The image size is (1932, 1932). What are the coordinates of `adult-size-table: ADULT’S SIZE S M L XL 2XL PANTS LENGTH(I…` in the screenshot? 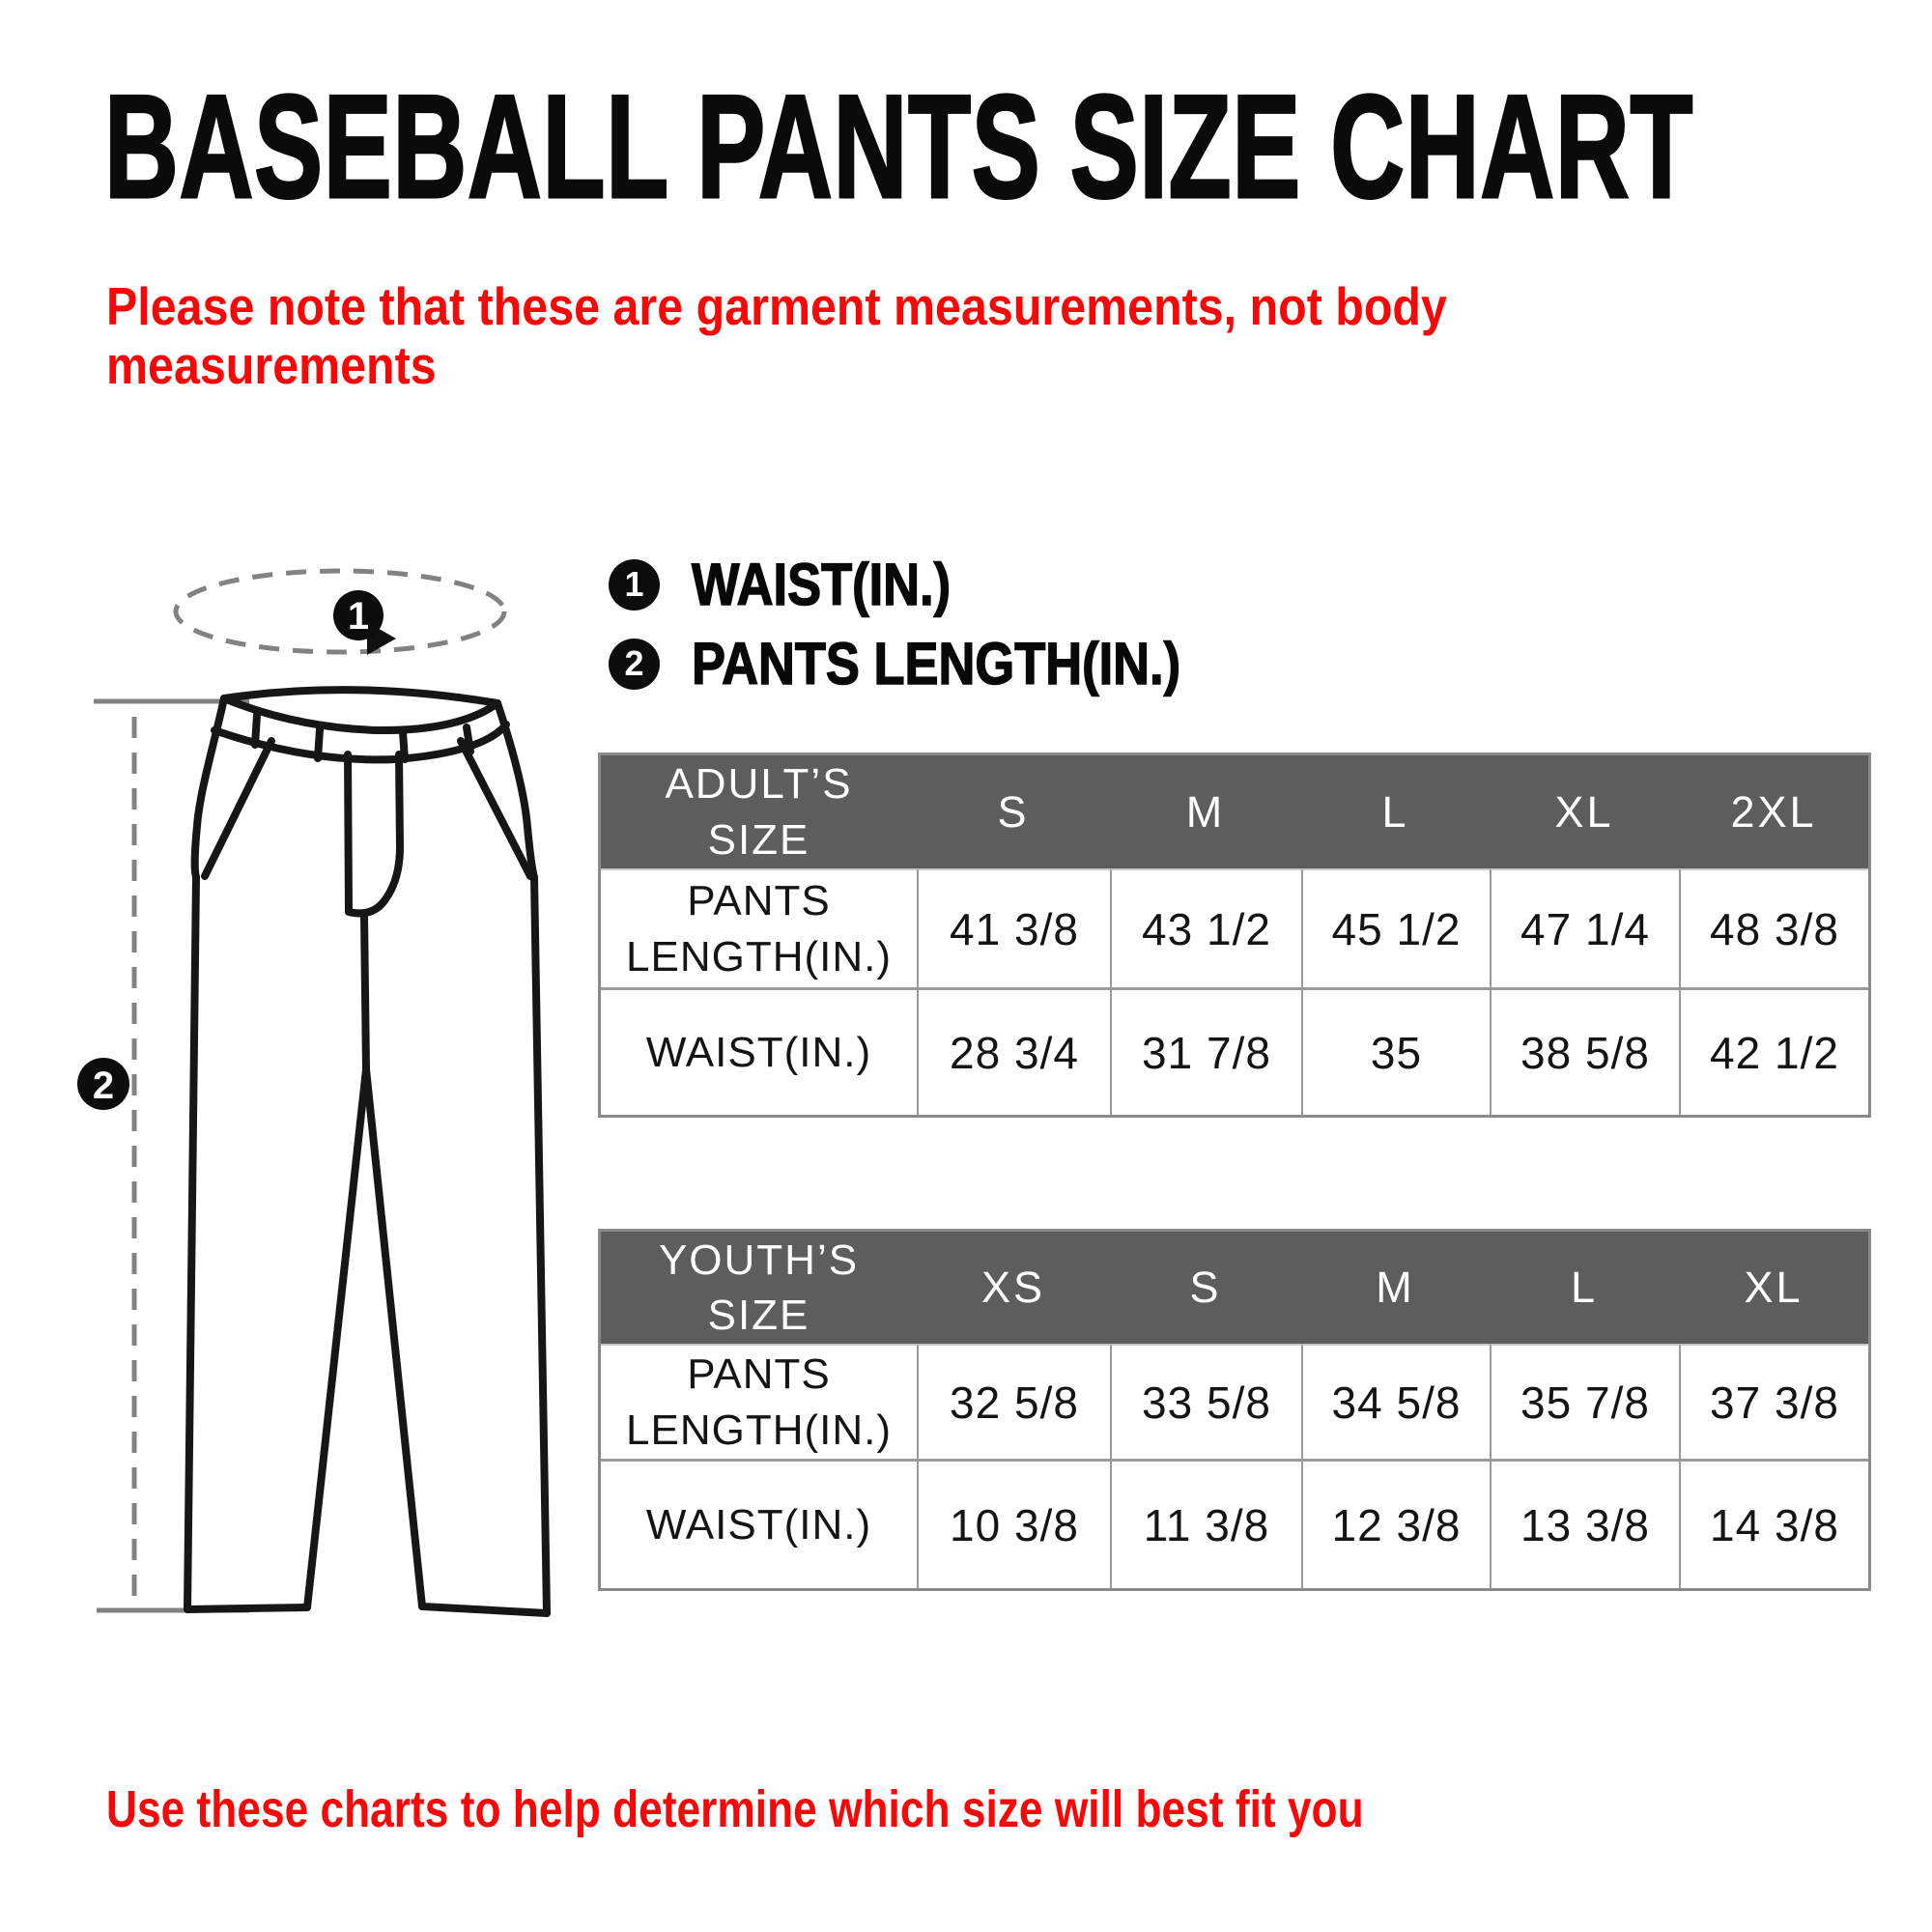 It's located at (1234, 935).